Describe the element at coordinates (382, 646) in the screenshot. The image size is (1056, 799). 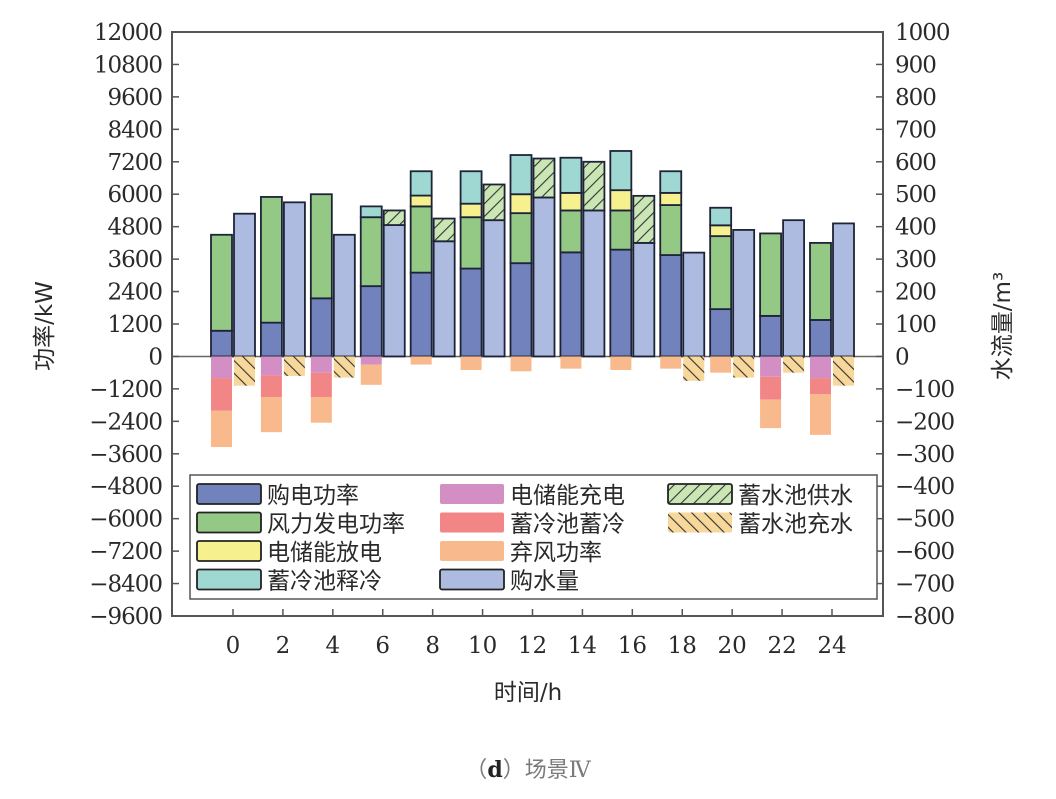
I see `x-tick-label: 6` at that location.